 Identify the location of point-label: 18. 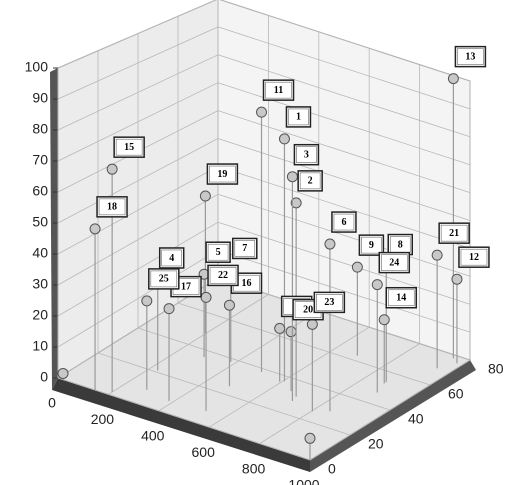
(112, 207).